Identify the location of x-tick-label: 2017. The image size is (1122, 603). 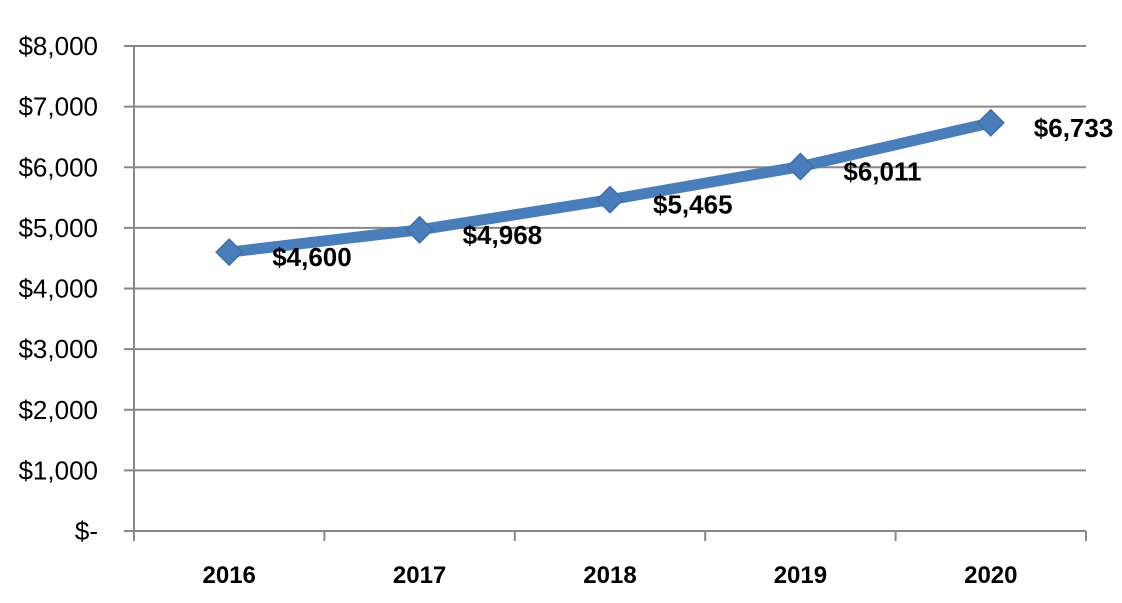
(419, 575).